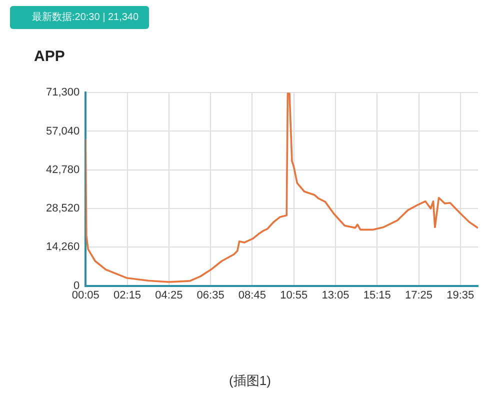  What do you see at coordinates (63, 170) in the screenshot?
I see `y-tick-label: 42,780` at bounding box center [63, 170].